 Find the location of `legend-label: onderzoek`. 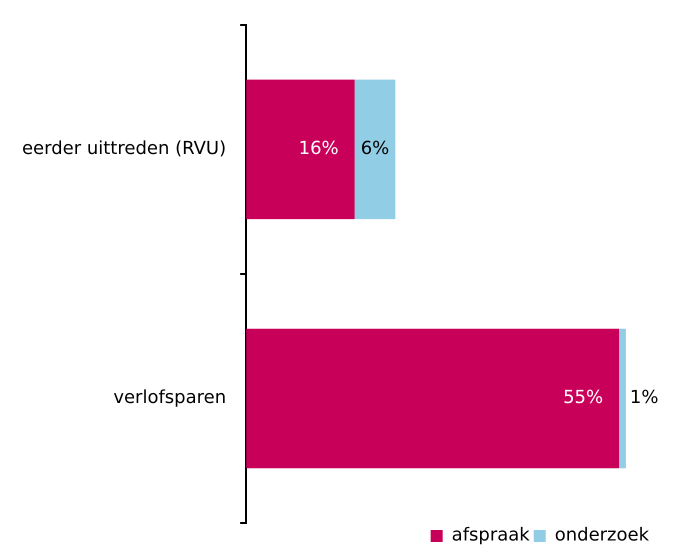

legend-label: onderzoek is located at coordinates (602, 535).